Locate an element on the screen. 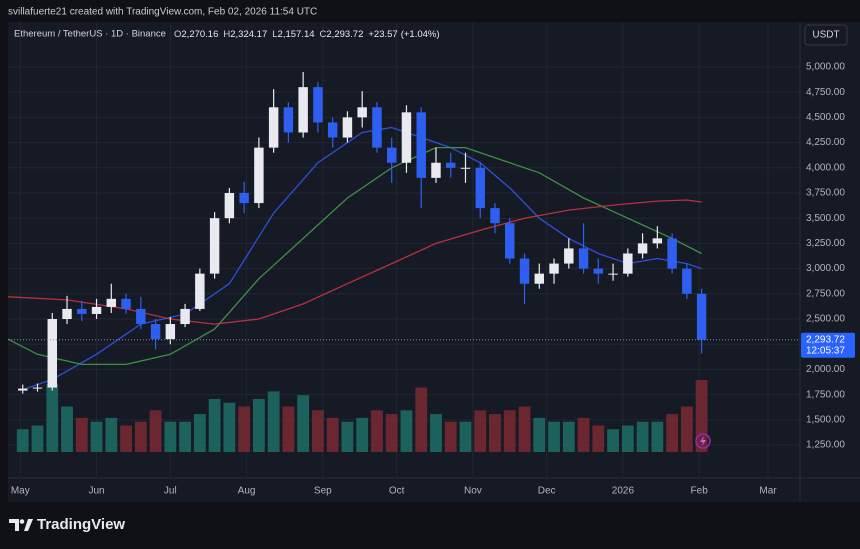  ohlc-key: O is located at coordinates (177, 34).